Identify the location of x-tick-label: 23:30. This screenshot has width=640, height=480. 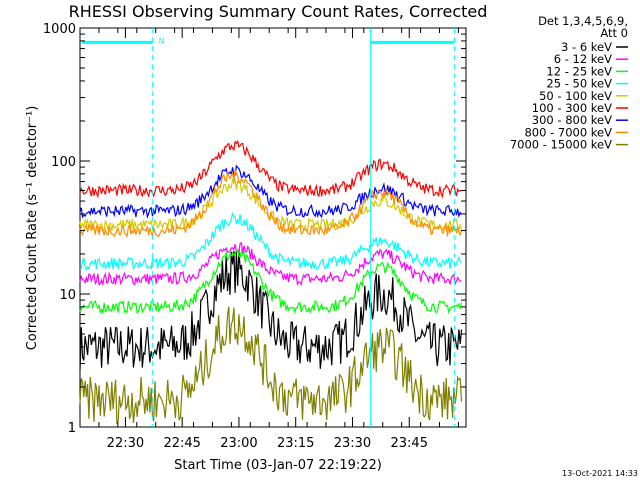
(352, 443).